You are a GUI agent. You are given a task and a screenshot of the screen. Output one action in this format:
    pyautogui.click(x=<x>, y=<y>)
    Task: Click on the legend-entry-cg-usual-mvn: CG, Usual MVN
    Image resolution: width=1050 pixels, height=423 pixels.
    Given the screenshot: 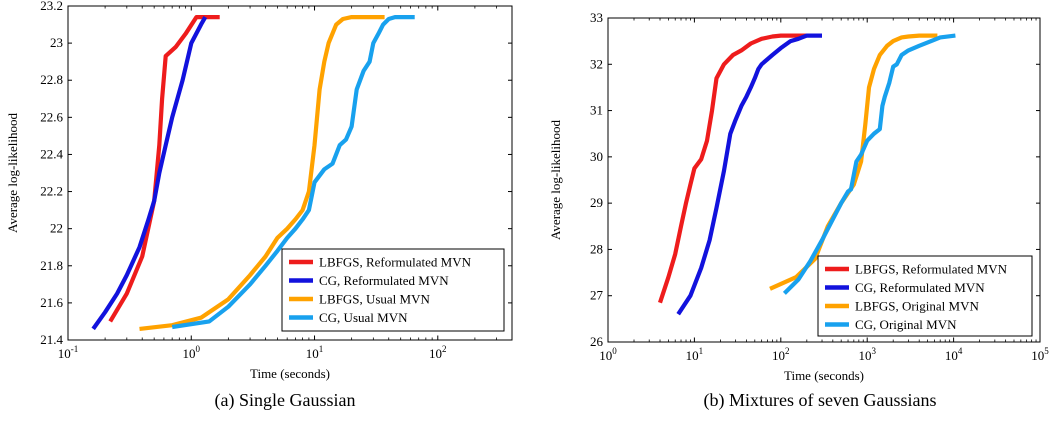 What is the action you would take?
    pyautogui.click(x=363, y=317)
    